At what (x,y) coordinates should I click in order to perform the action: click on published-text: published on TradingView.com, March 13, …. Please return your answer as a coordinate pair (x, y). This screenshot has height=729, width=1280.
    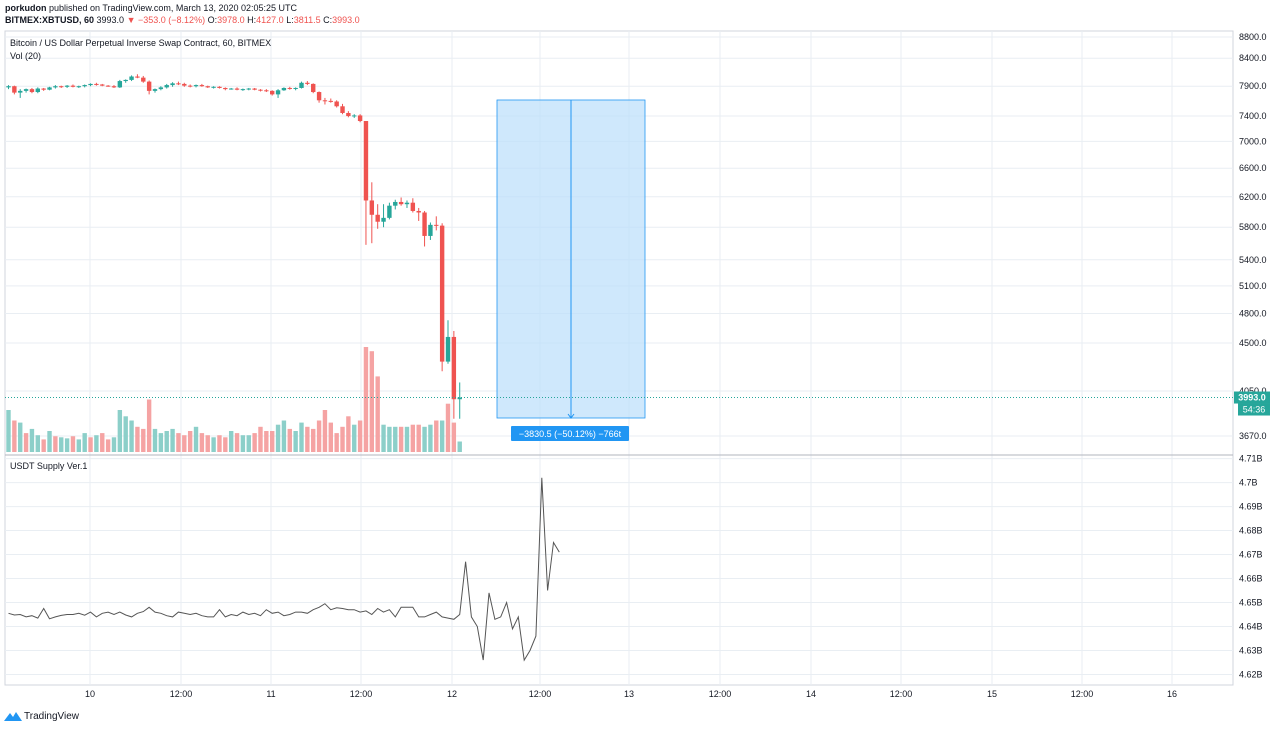
    Looking at the image, I should click on (173, 8).